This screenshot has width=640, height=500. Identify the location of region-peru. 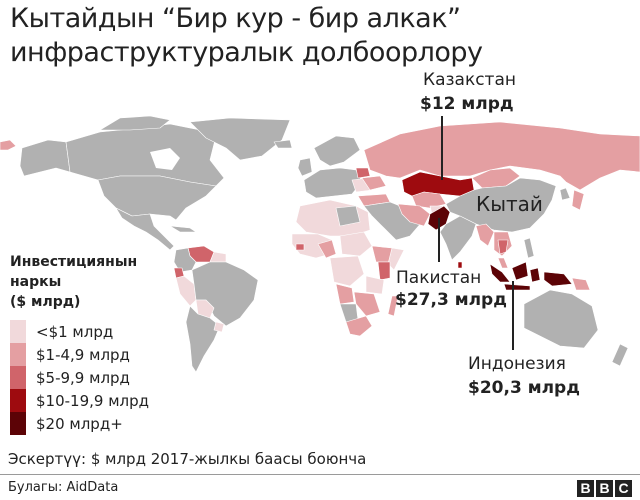
(186, 291).